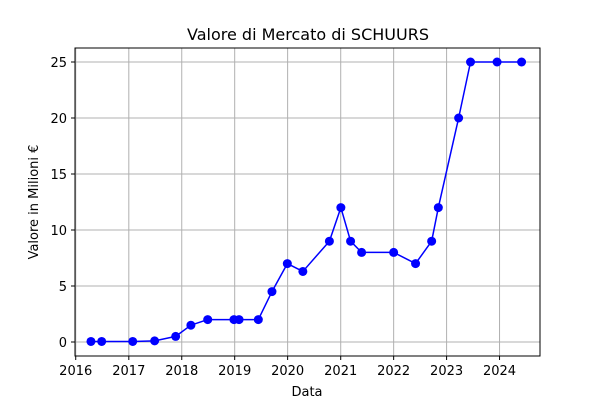 The image size is (600, 400). What do you see at coordinates (34, 202) in the screenshot?
I see `y-axis-label: Valore in Milioni €` at bounding box center [34, 202].